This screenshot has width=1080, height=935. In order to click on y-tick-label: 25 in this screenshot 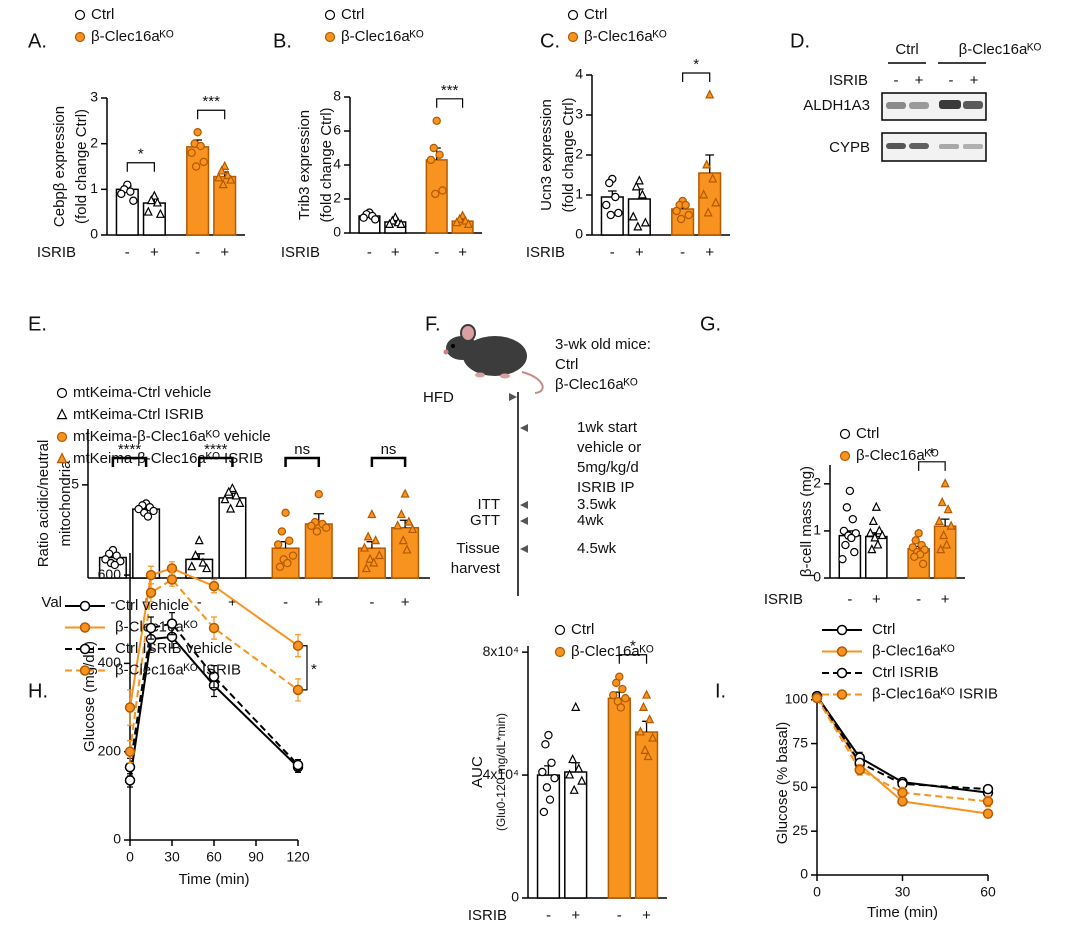, I will do `click(800, 830)`.